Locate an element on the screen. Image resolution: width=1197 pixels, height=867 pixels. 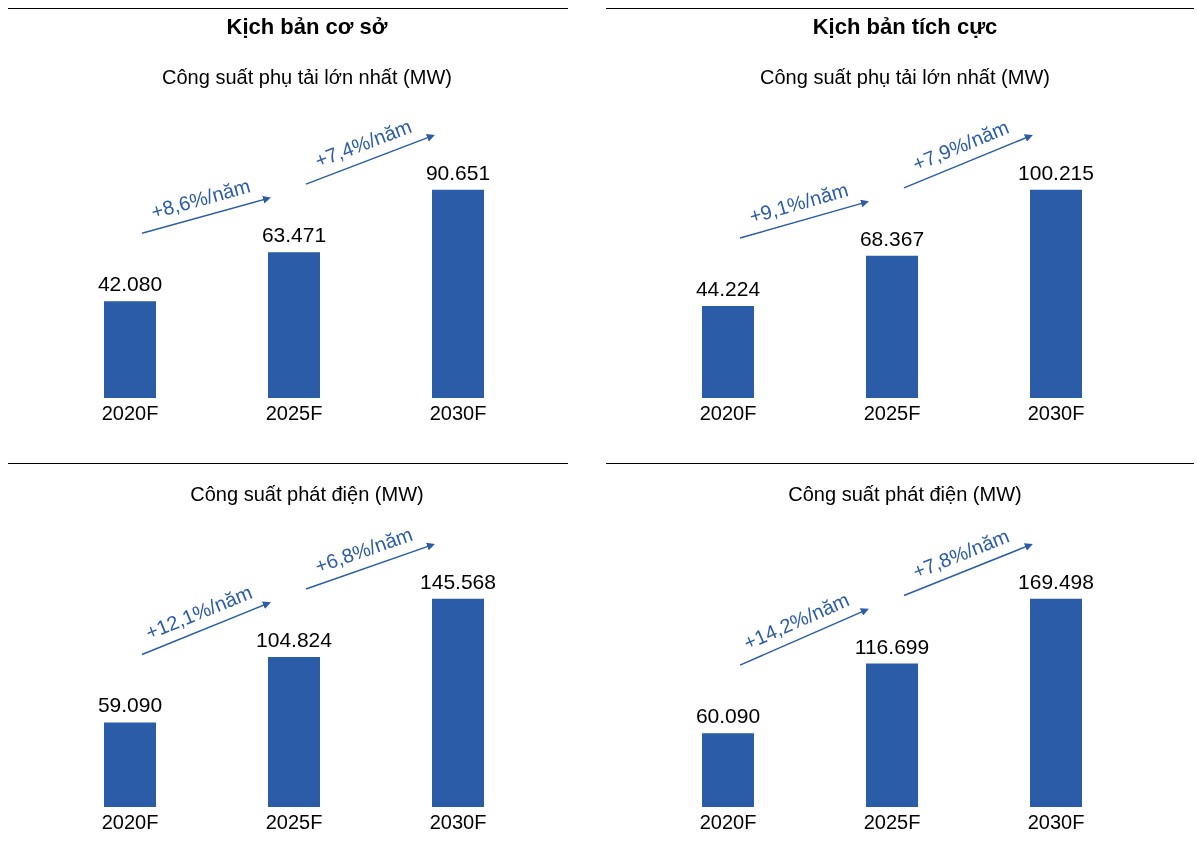
data-label: 169.498 is located at coordinates (1056, 581).